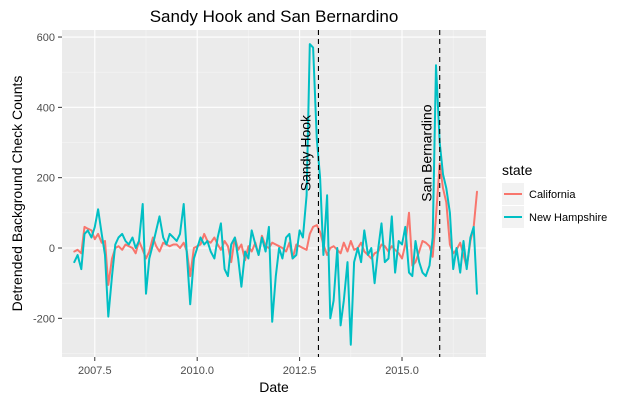 This screenshot has width=644, height=404. What do you see at coordinates (427, 153) in the screenshot?
I see `annotation-label: San Bernardino` at bounding box center [427, 153].